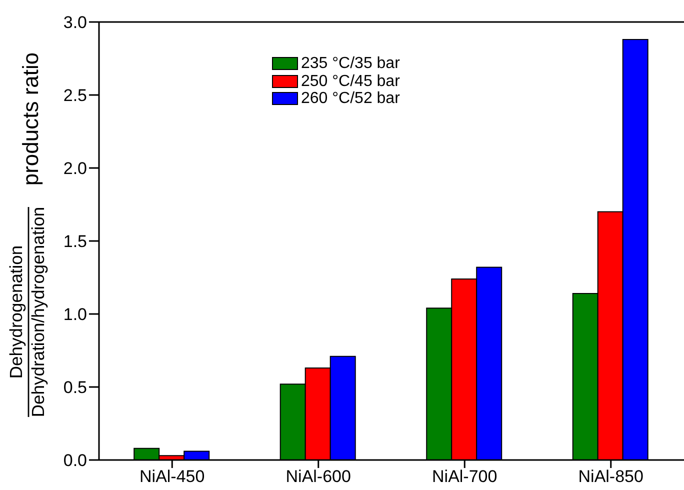 The width and height of the screenshot is (684, 490). I want to click on text: Dehydrogenation Dehydration/hydrogenation products ratio, so click(27, 235).